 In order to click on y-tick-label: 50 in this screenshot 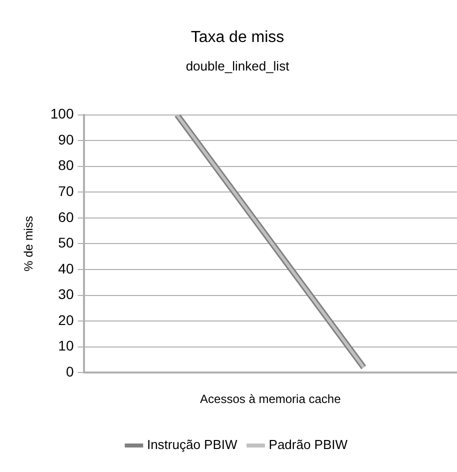, I will do `click(66, 242)`.